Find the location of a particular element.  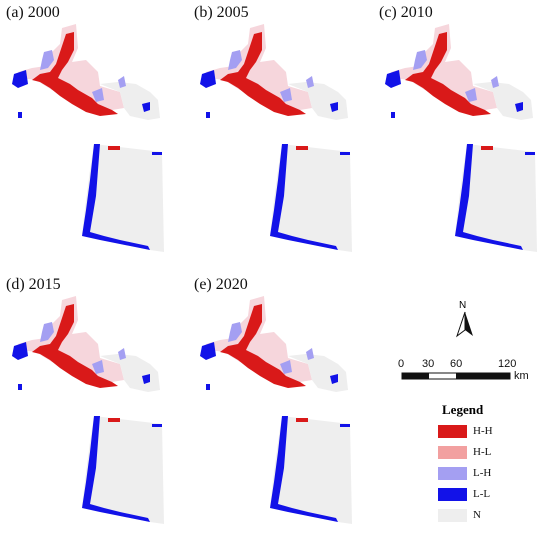

panel-label: (a) 2000 is located at coordinates (33, 12).